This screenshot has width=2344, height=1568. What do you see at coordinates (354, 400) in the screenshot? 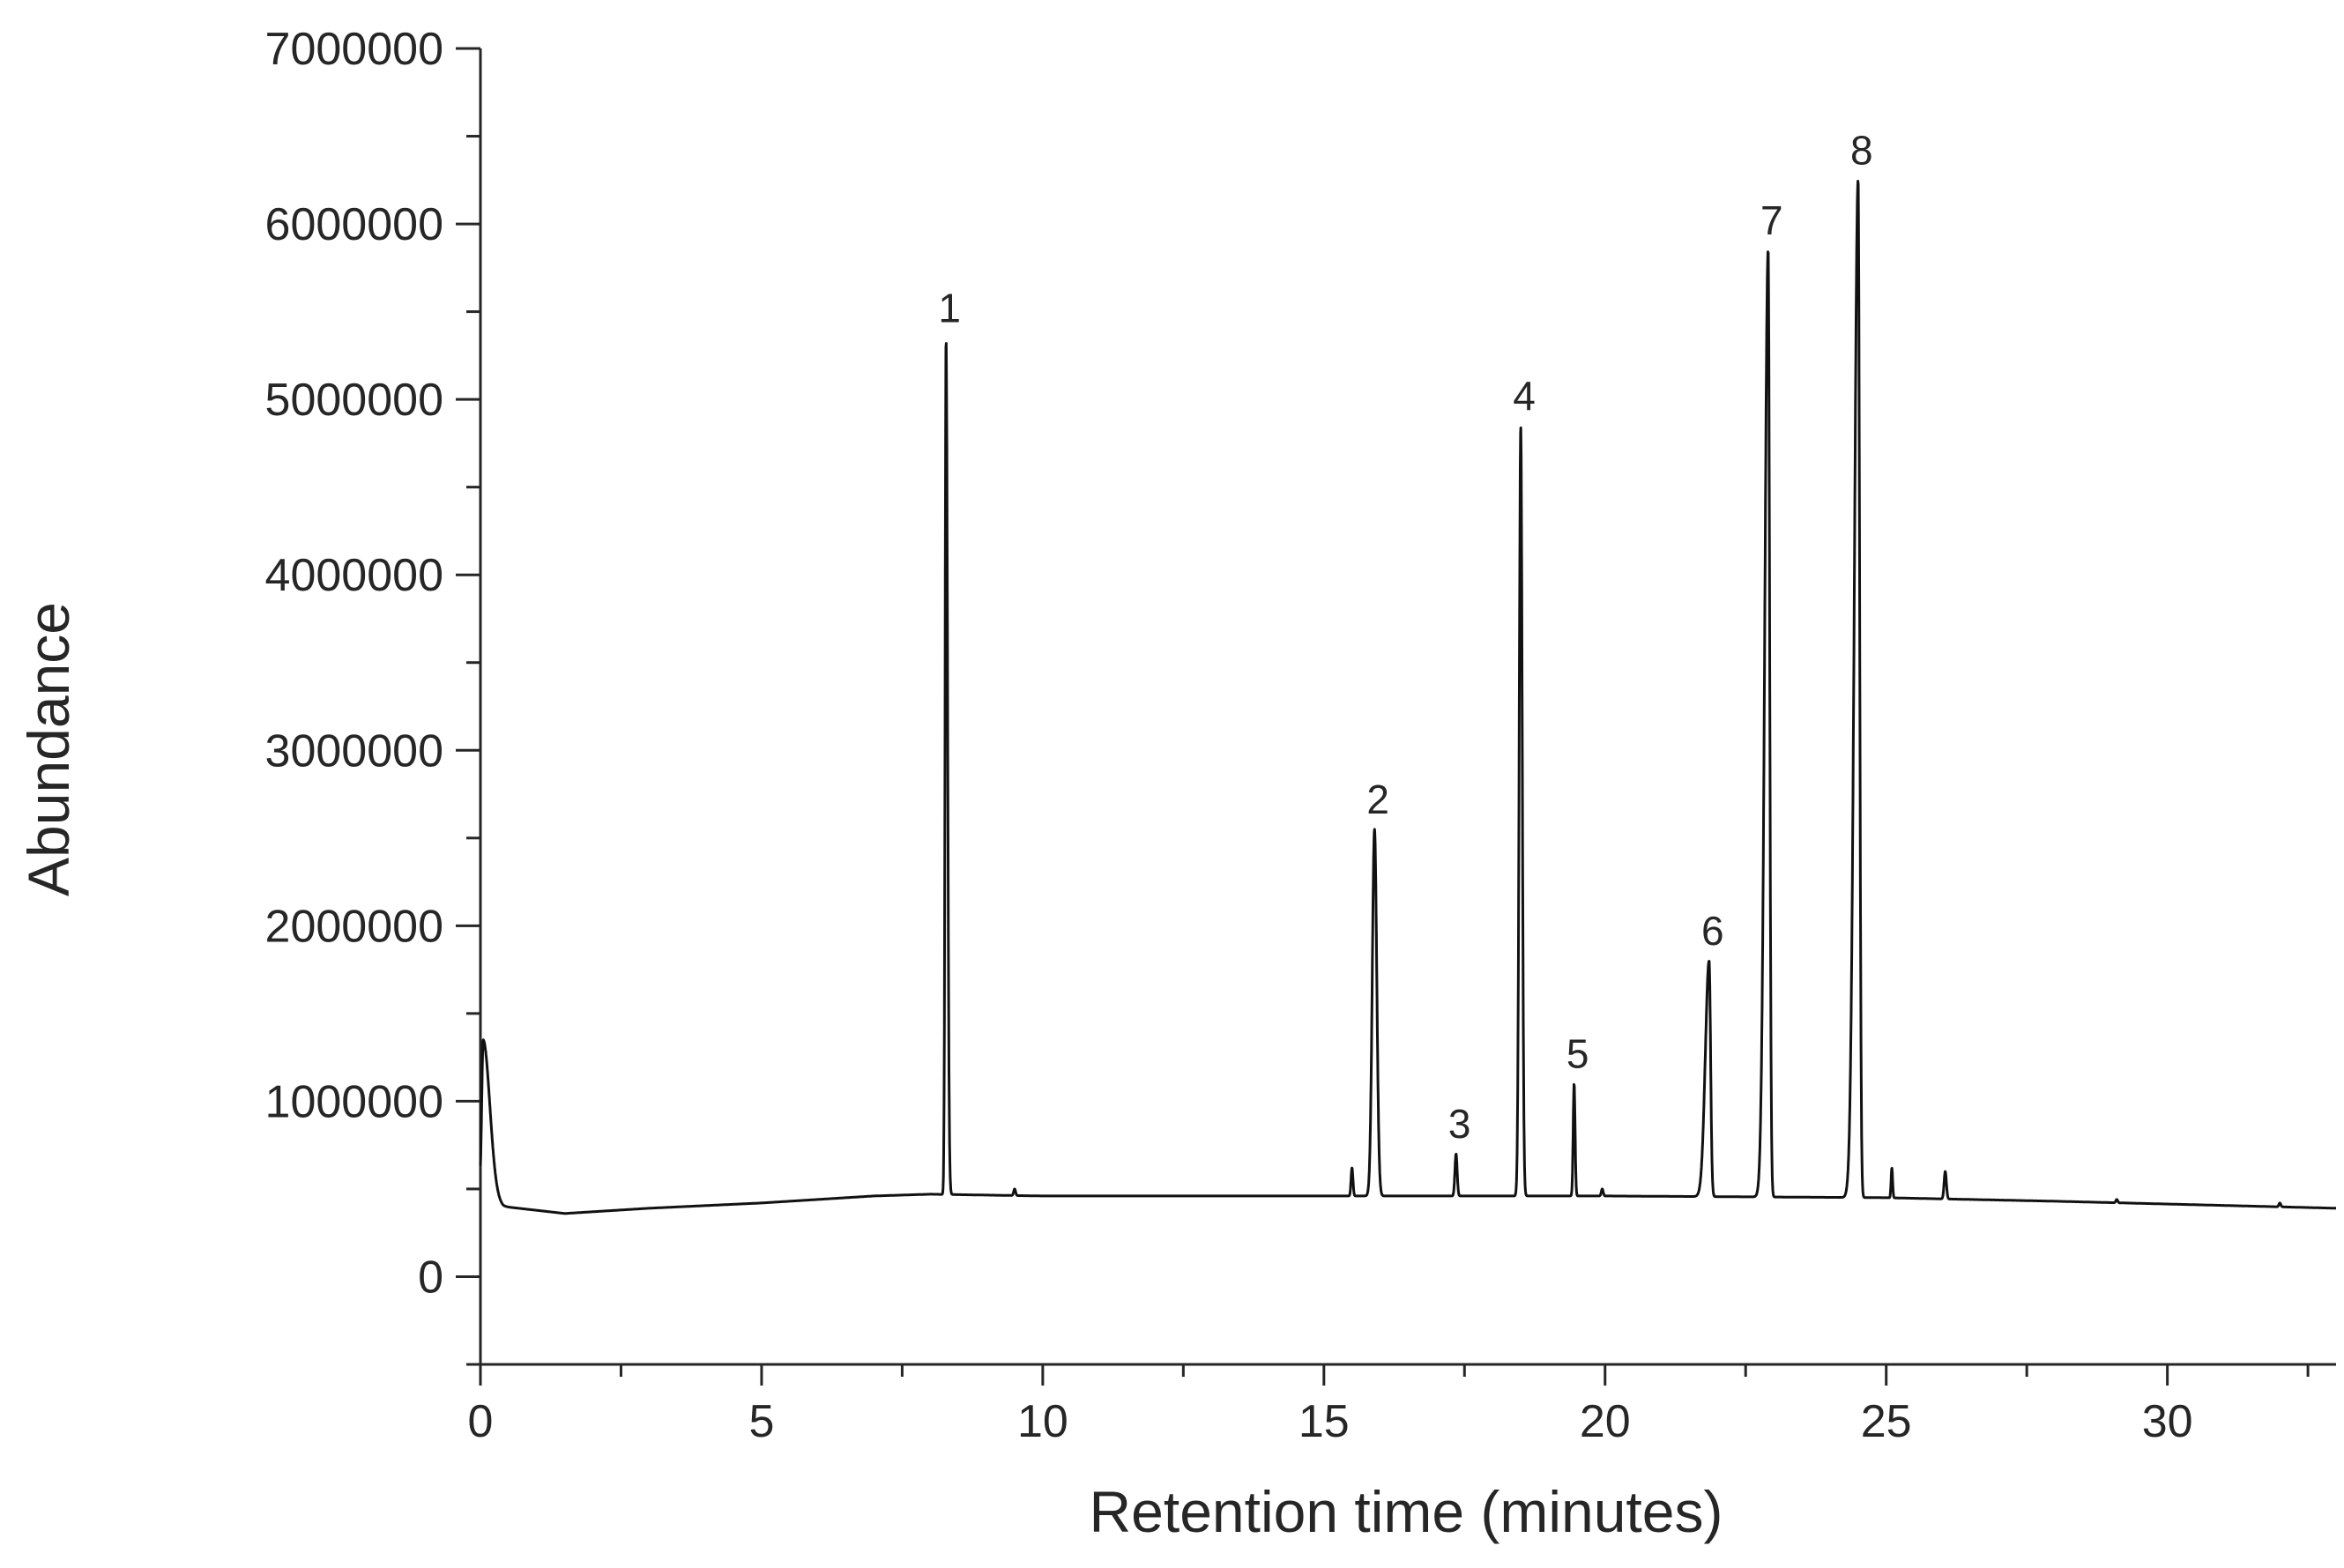
I see `y-tick-label: 5000000` at bounding box center [354, 400].